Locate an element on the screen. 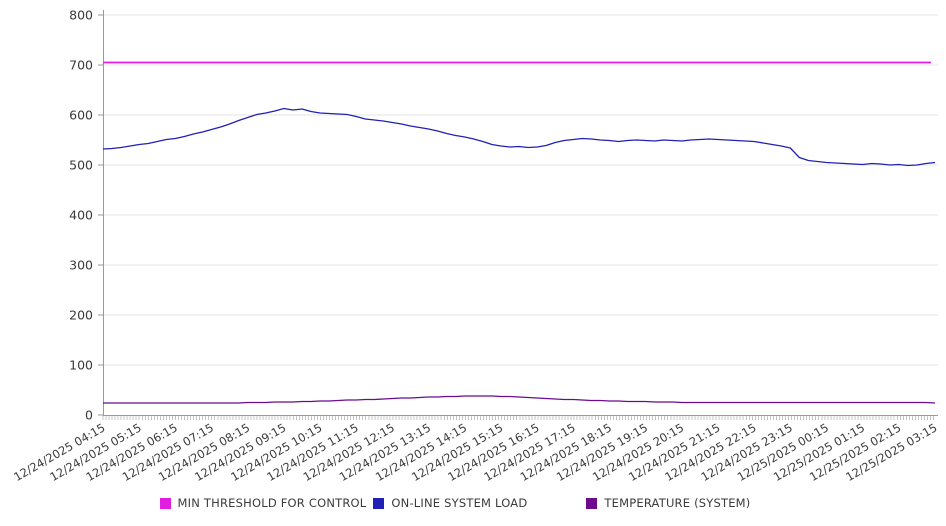  legend-item-min-threshold-for-control: MIN THRESHOLD FOR CONTROL is located at coordinates (263, 503).